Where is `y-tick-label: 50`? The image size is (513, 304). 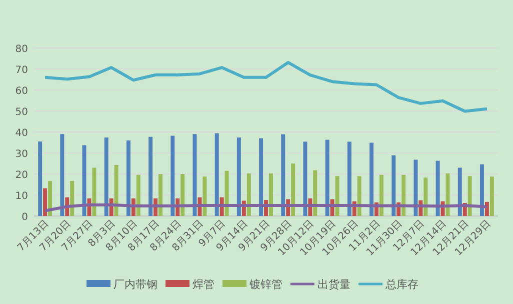
y-tick-label: 50 is located at coordinates (21, 112).